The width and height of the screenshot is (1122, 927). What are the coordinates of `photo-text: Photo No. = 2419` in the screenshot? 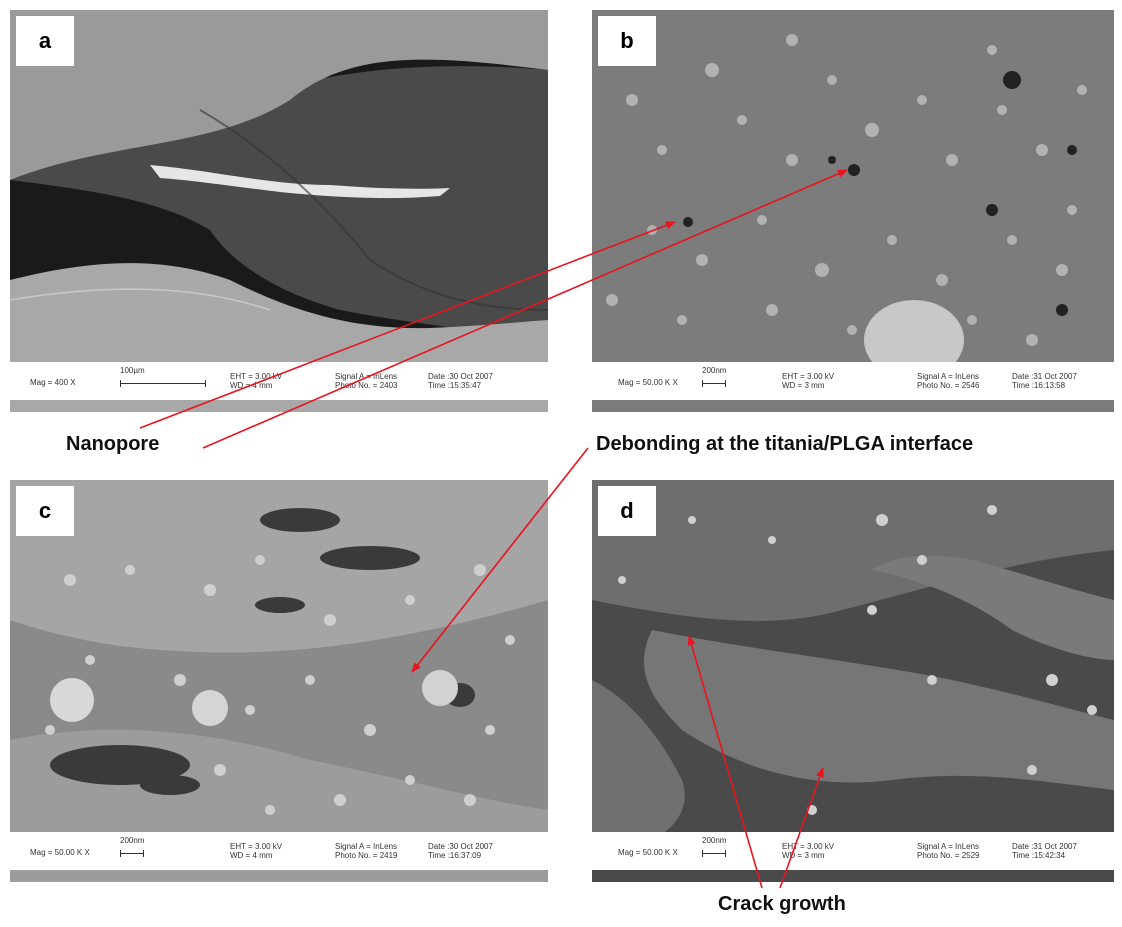 It's located at (366, 855).